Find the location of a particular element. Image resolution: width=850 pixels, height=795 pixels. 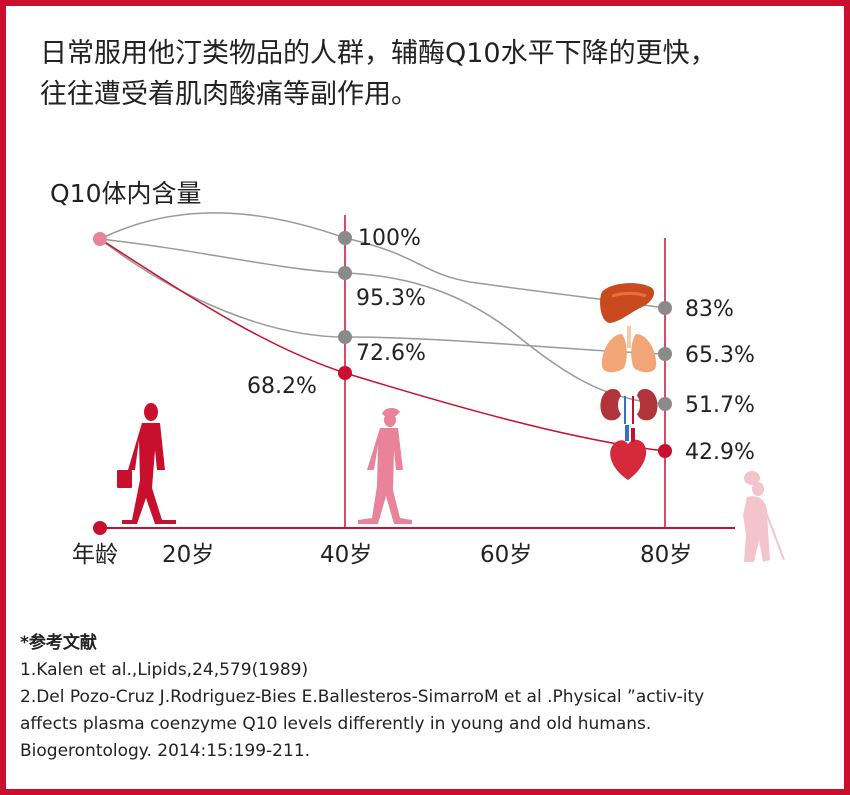

label-80-51-7: 51.7% is located at coordinates (720, 405).